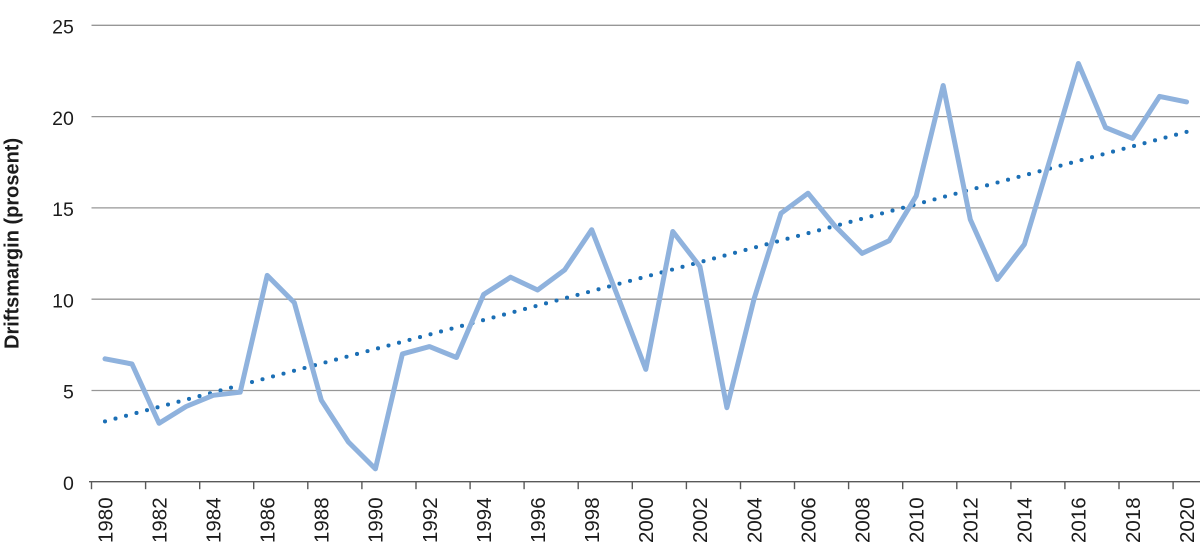 This screenshot has height=558, width=1200. I want to click on svg-text: 2010, so click(917, 520).